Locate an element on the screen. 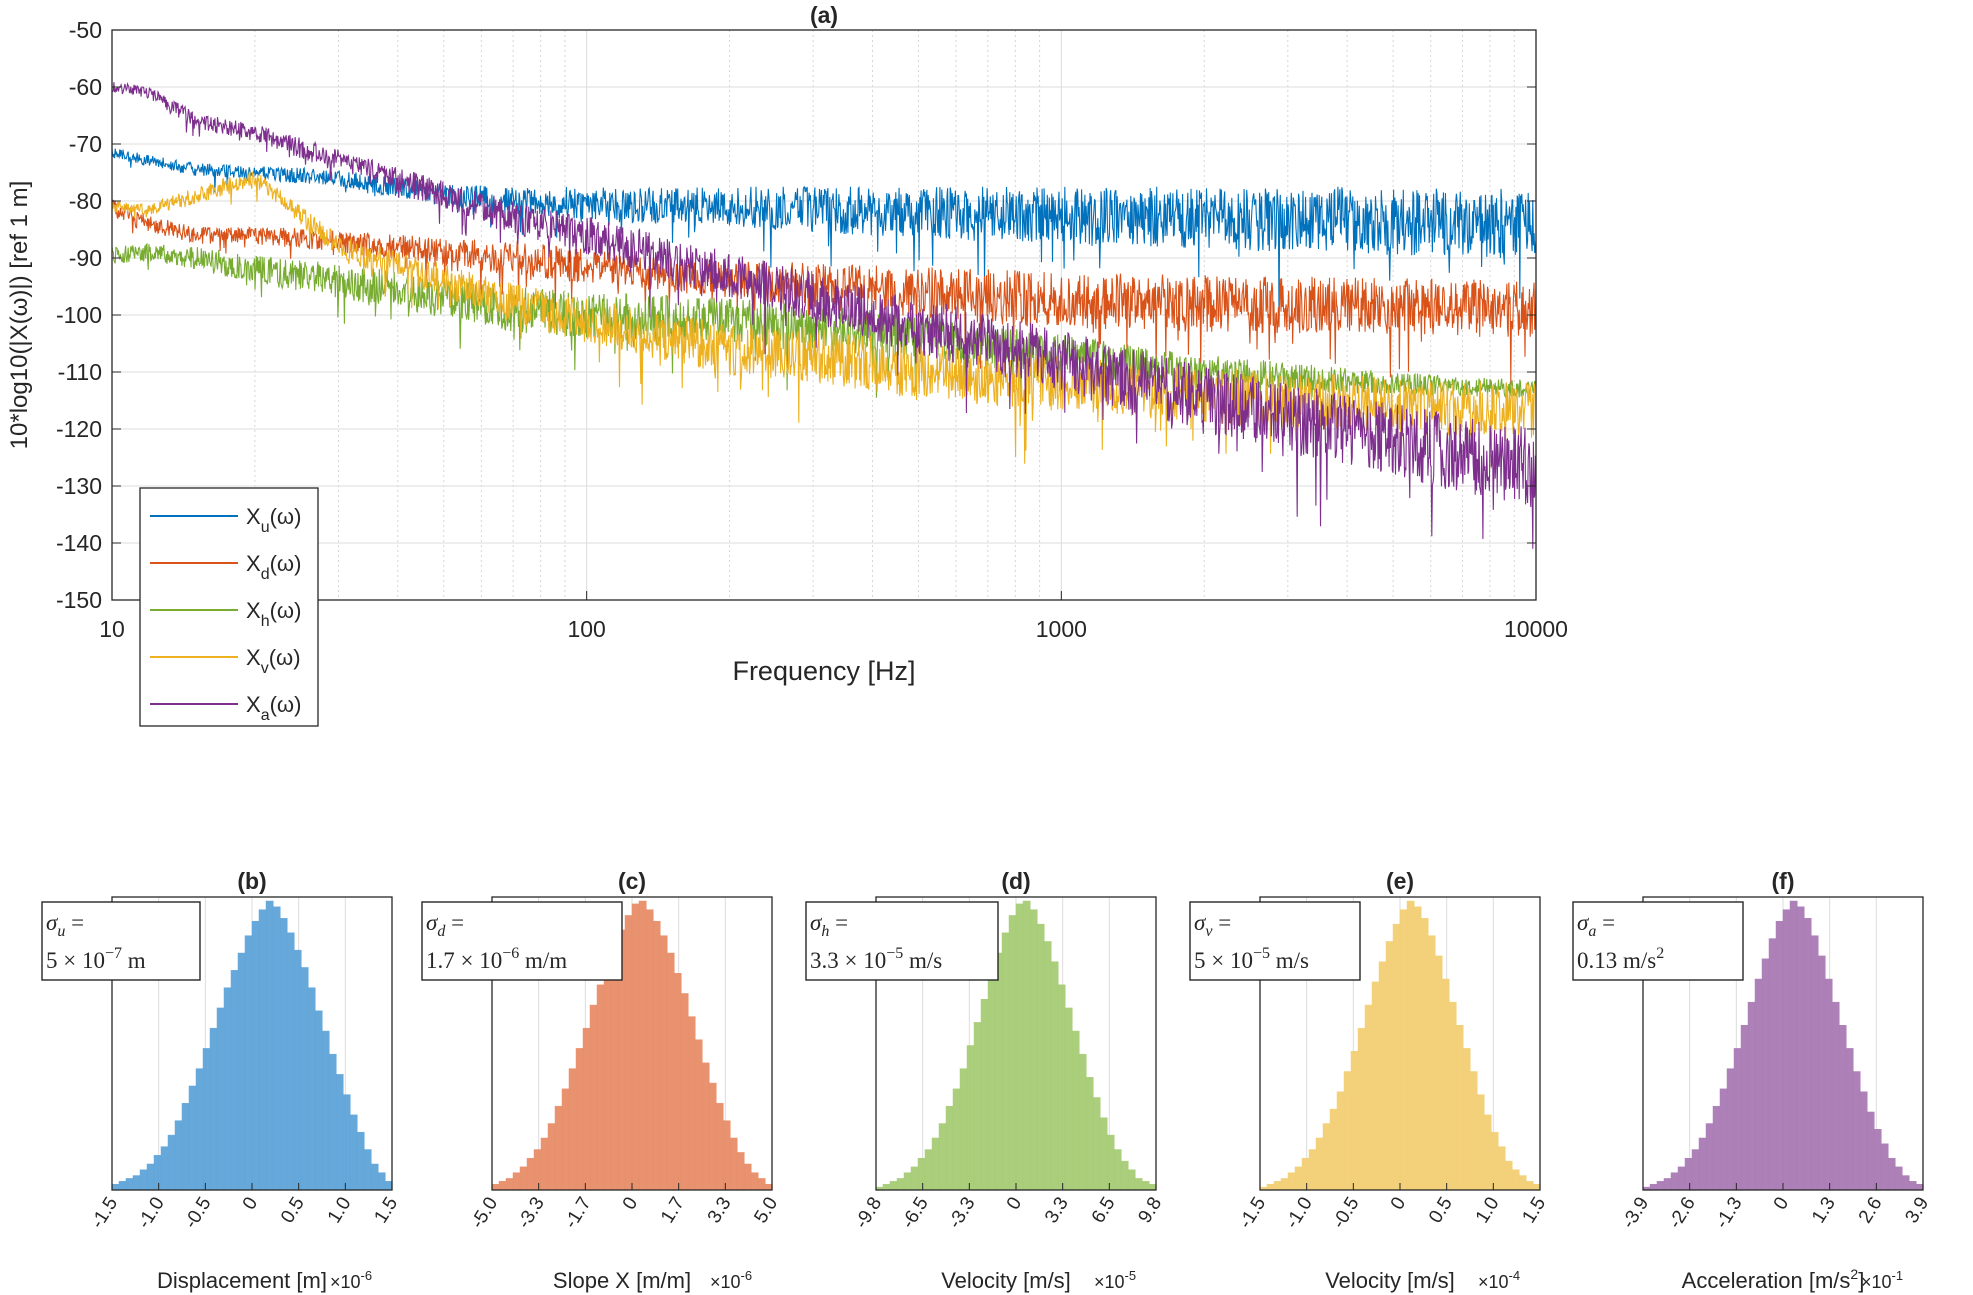 This screenshot has width=1973, height=1295. ytick-label: -130 is located at coordinates (79, 486).